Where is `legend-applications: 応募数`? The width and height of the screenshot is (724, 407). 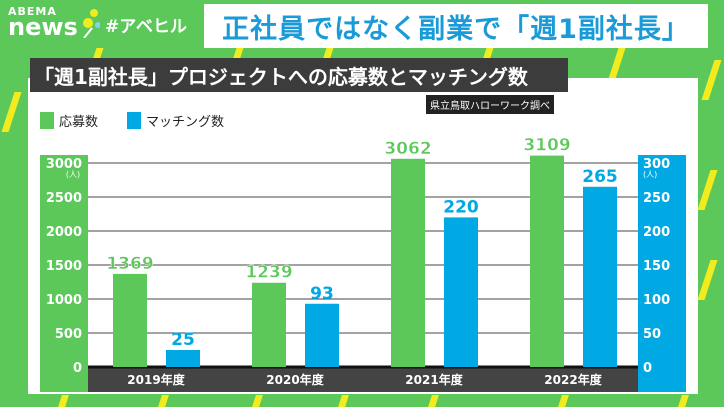
legend-applications: 応募数 is located at coordinates (69, 120).